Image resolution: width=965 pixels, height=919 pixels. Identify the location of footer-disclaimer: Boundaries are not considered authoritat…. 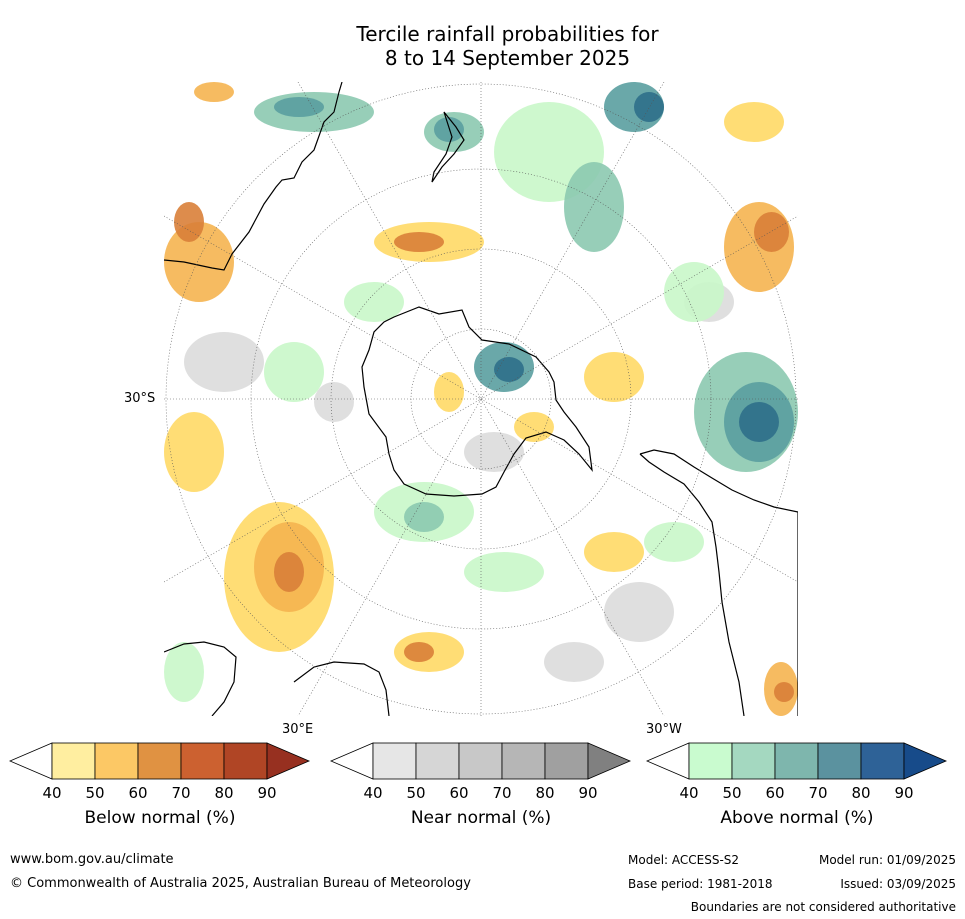
(823, 907).